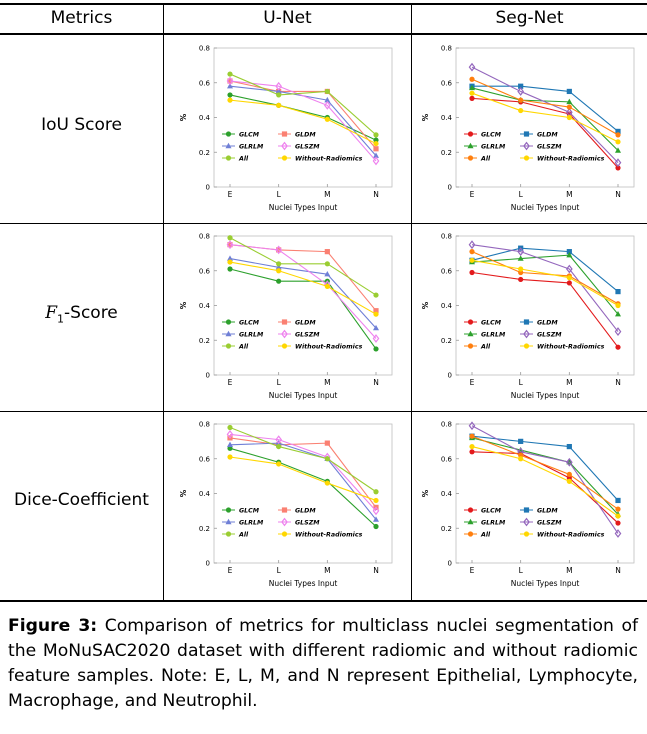  Describe the element at coordinates (91, 313) in the screenshot. I see `f1-suffix: -Score` at that location.